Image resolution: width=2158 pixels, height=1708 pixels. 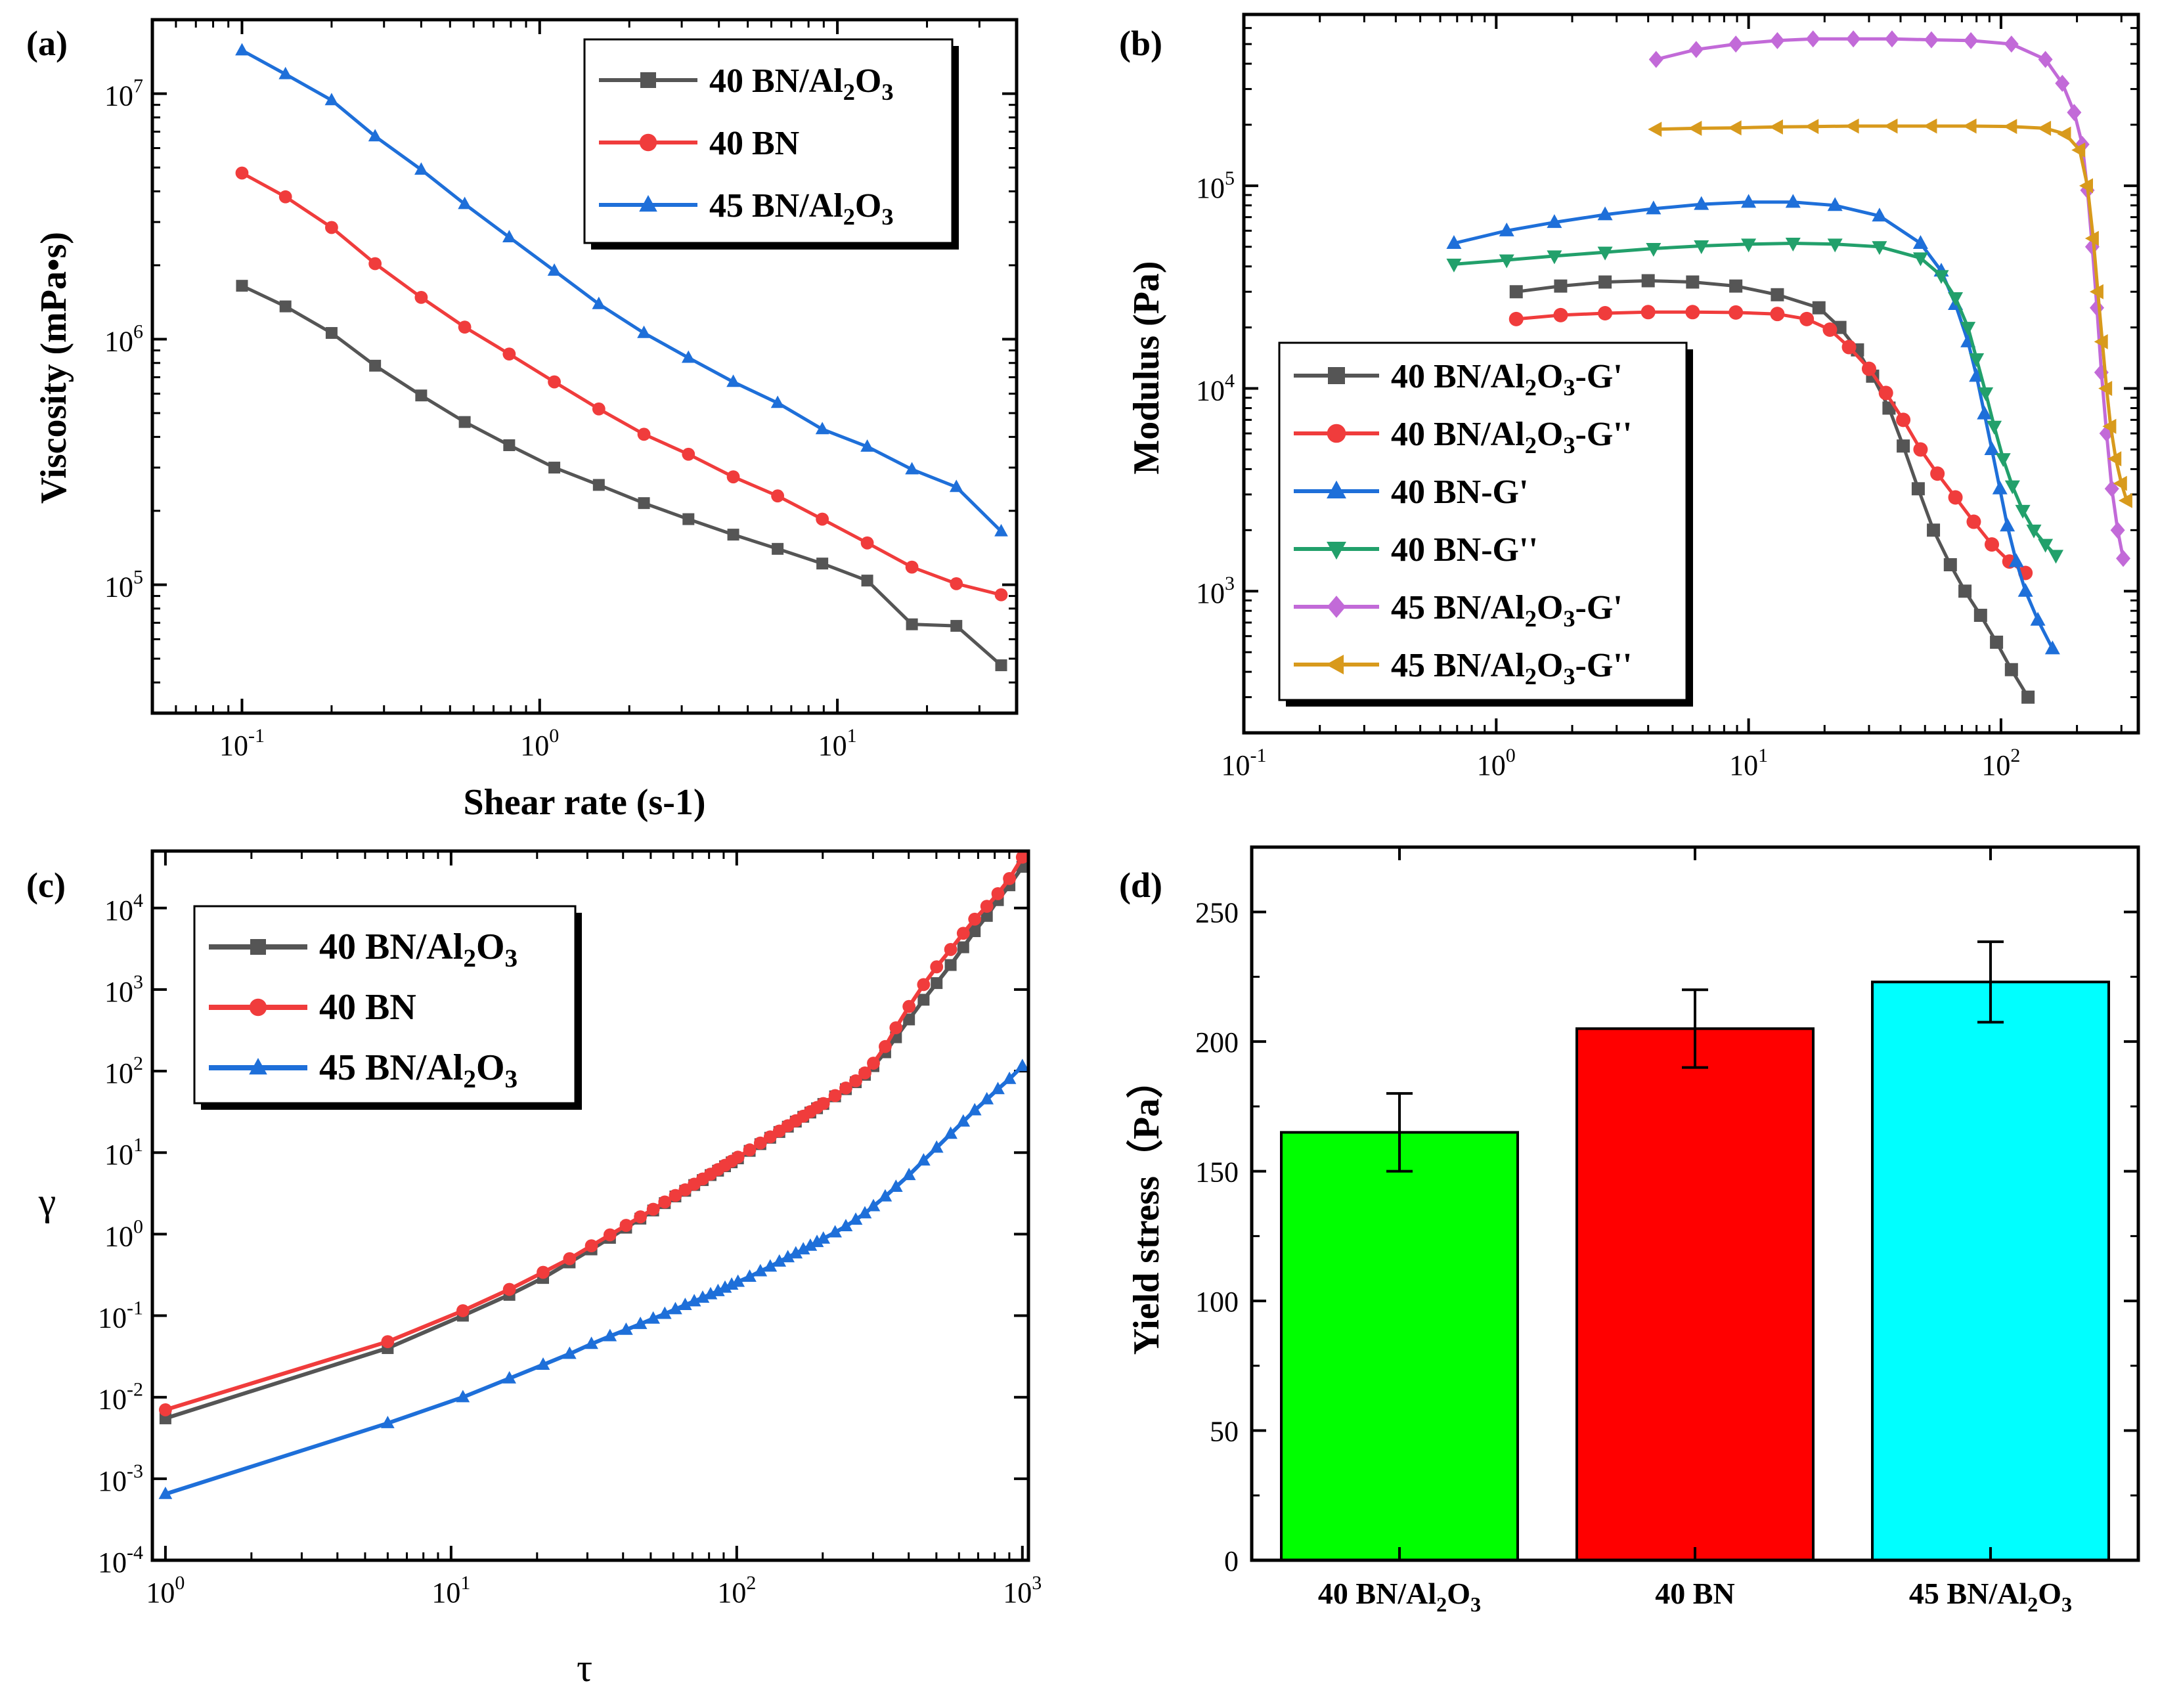 I want to click on series-line, so click(x=622, y=476).